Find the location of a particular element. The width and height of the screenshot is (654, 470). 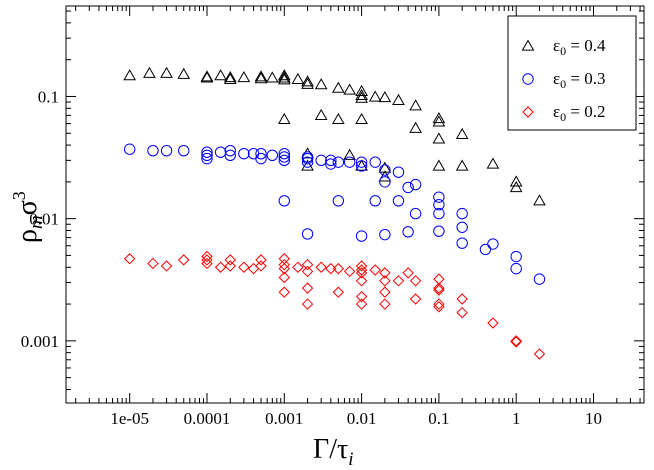

x-axis-title-main: Γ/τ is located at coordinates (330, 449).